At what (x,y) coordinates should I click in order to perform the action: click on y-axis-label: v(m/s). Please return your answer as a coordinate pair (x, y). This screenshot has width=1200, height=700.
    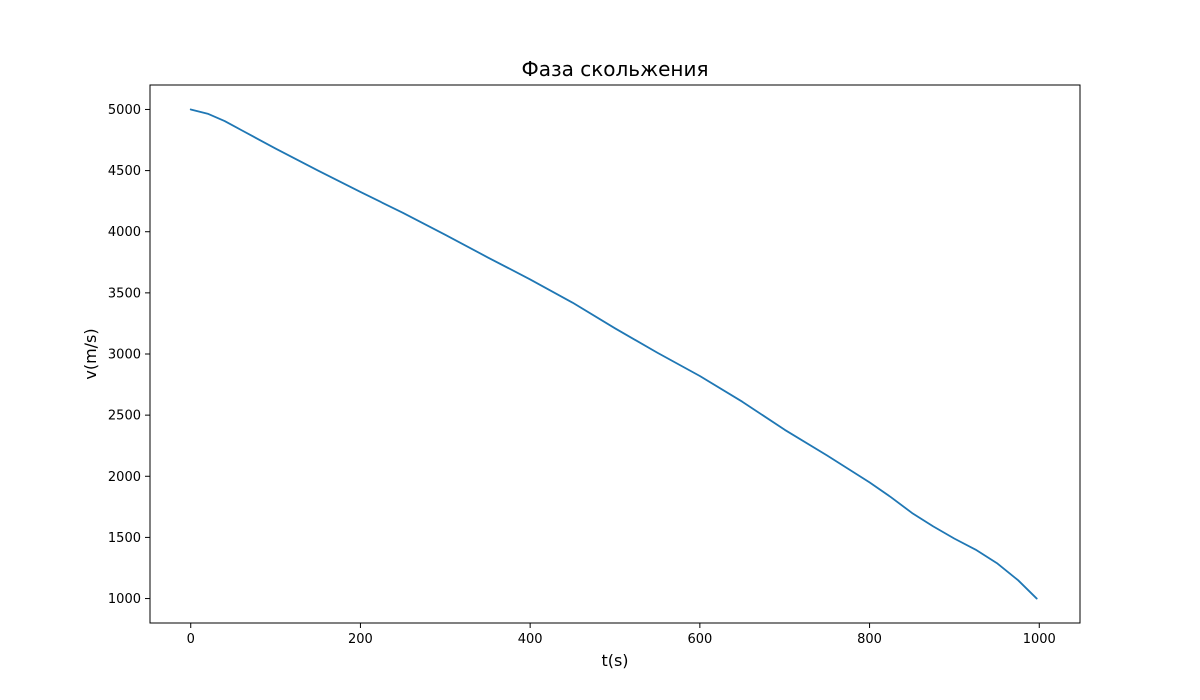
    Looking at the image, I should click on (90, 353).